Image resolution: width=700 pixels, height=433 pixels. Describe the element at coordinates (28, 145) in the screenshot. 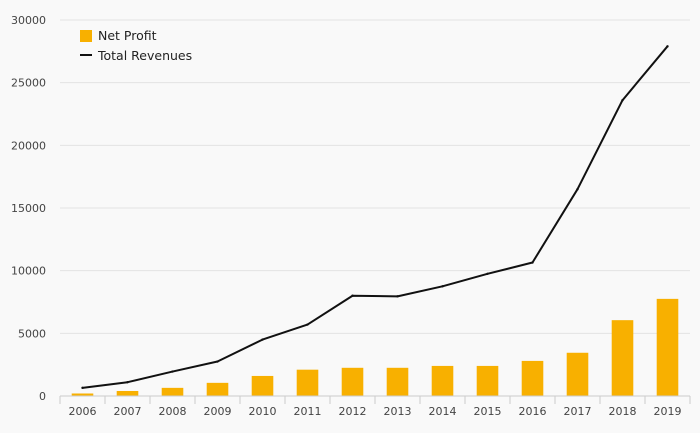

I see `y-tick-label-20000: 20000` at that location.